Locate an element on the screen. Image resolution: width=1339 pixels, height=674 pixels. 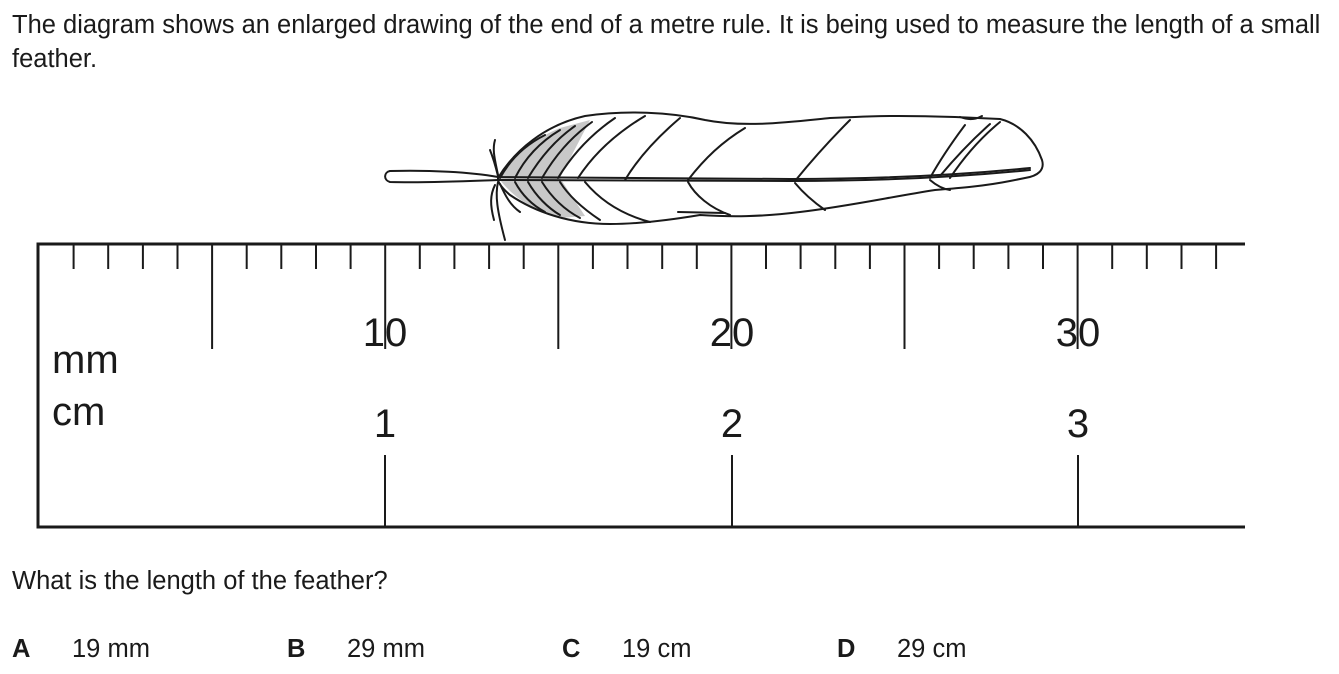
option-b: B 29 mm is located at coordinates (356, 649).